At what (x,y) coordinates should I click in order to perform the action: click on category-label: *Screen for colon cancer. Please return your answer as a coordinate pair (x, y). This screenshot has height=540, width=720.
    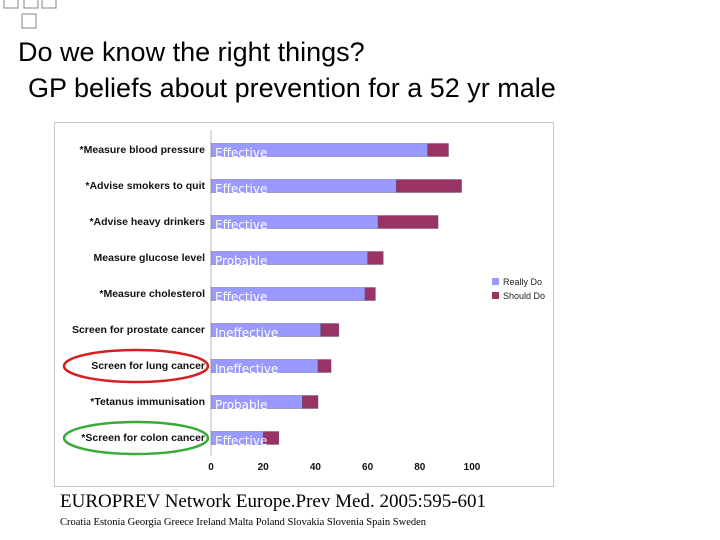
    Looking at the image, I should click on (143, 438).